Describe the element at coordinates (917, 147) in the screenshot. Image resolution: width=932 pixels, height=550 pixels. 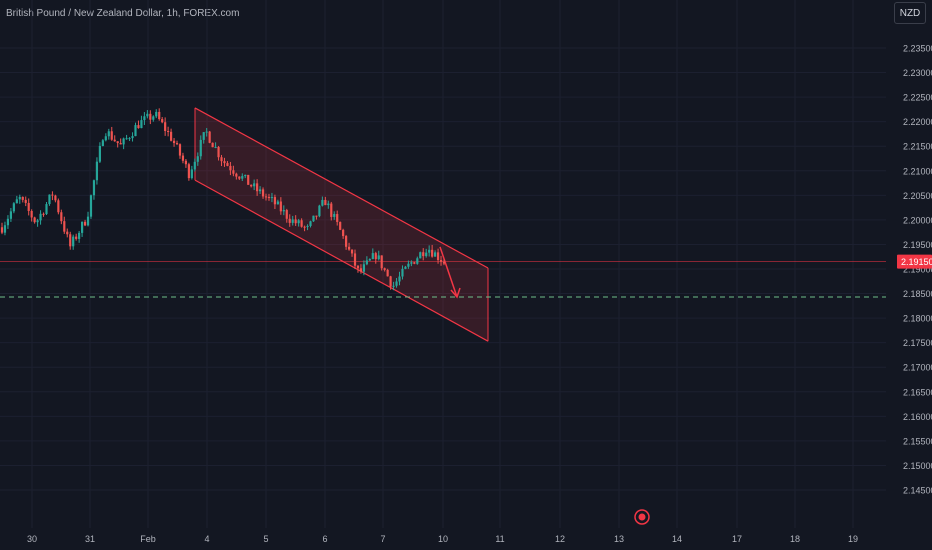
I see `price-tick-label: 2.21500` at that location.